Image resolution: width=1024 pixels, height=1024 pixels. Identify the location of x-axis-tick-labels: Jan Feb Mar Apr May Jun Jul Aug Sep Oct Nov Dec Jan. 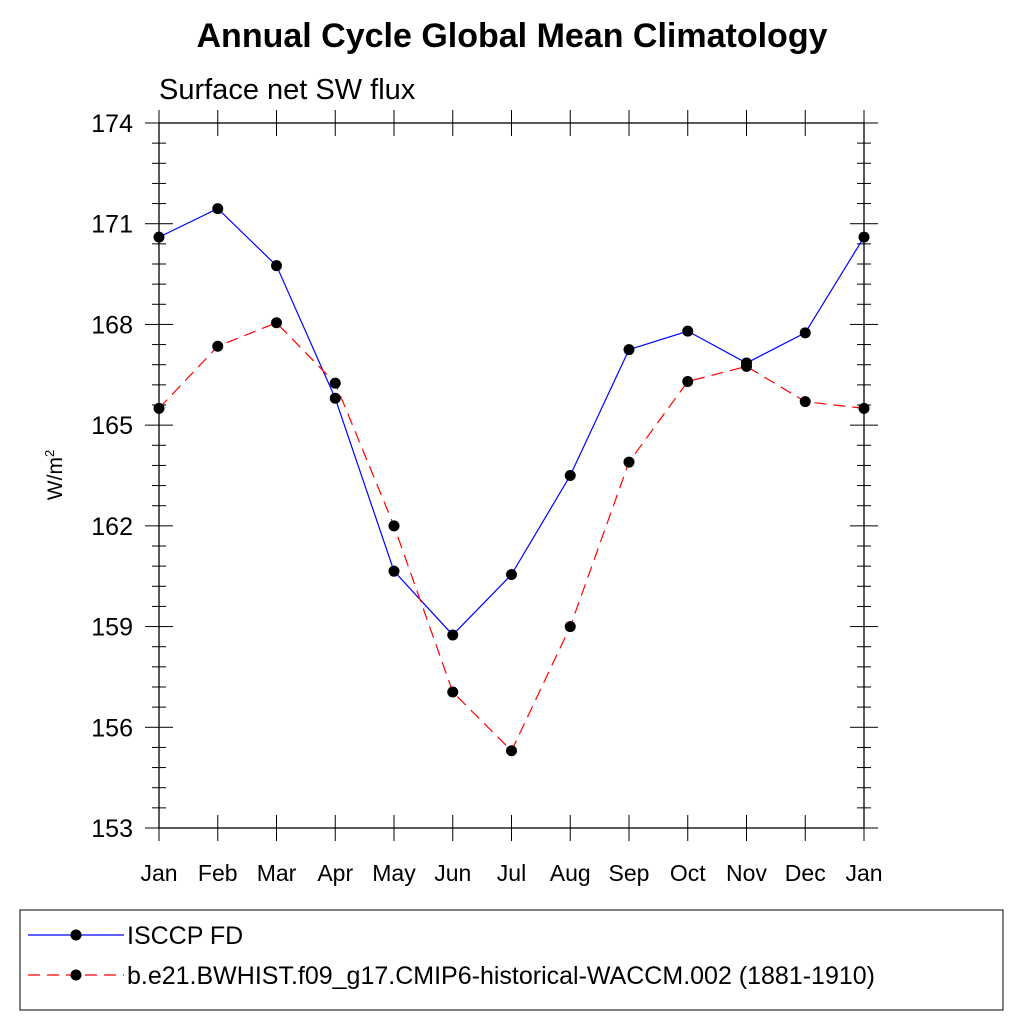
(511, 873).